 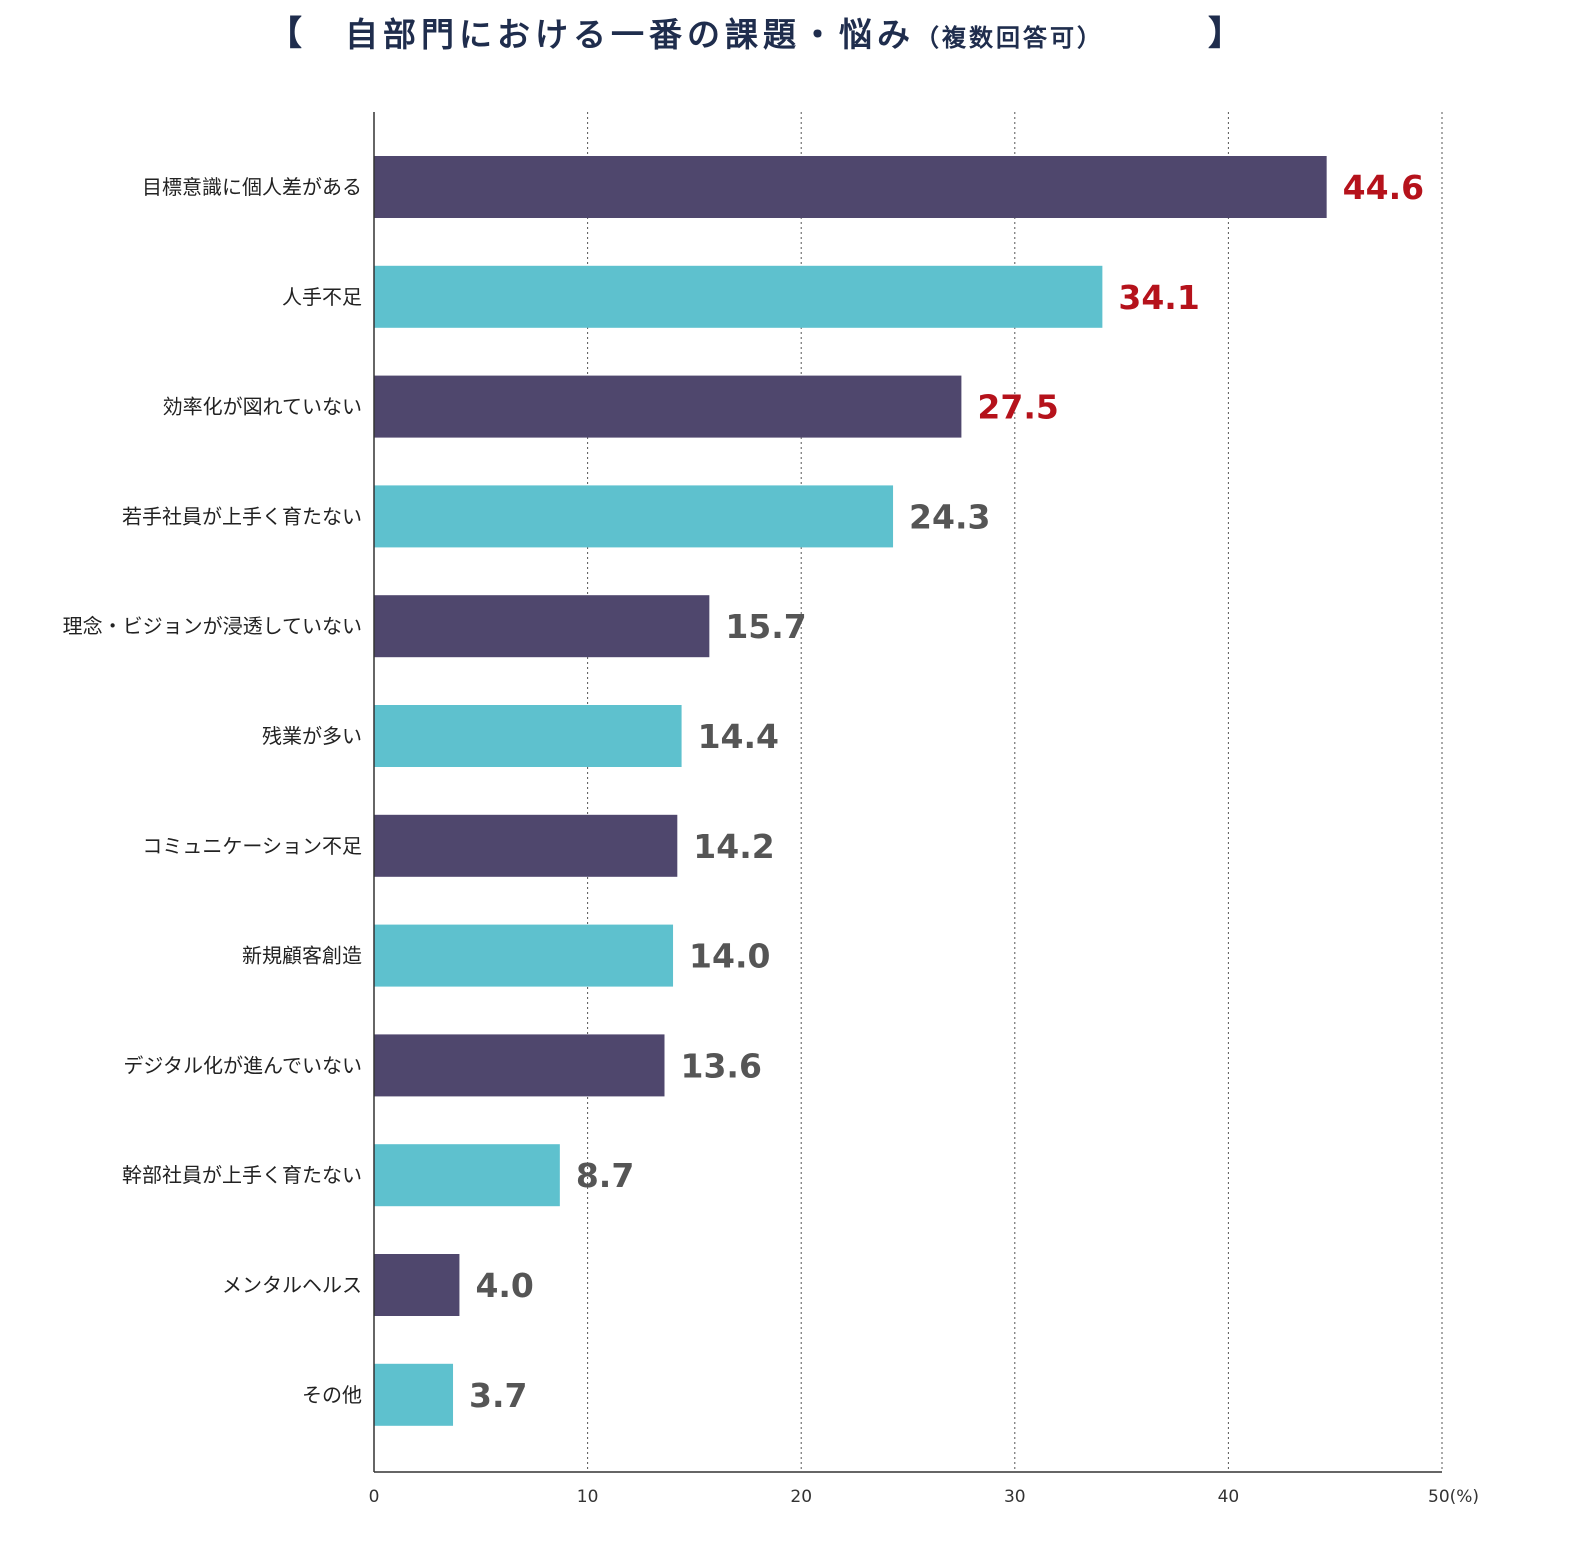 What do you see at coordinates (733, 846) in the screenshot?
I see `value-label-7: 14.2` at bounding box center [733, 846].